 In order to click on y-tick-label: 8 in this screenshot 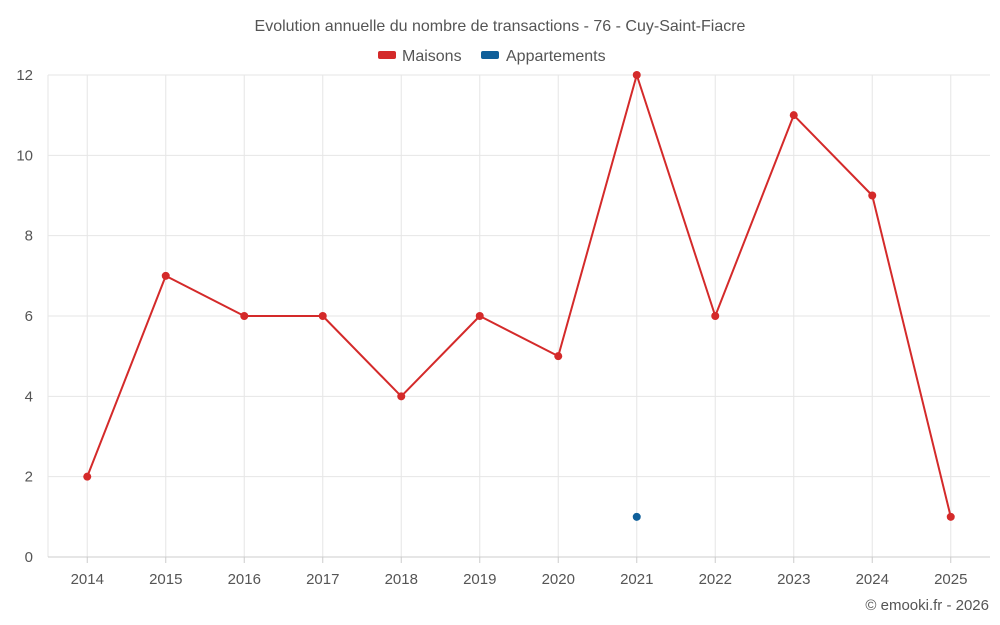, I will do `click(29, 236)`.